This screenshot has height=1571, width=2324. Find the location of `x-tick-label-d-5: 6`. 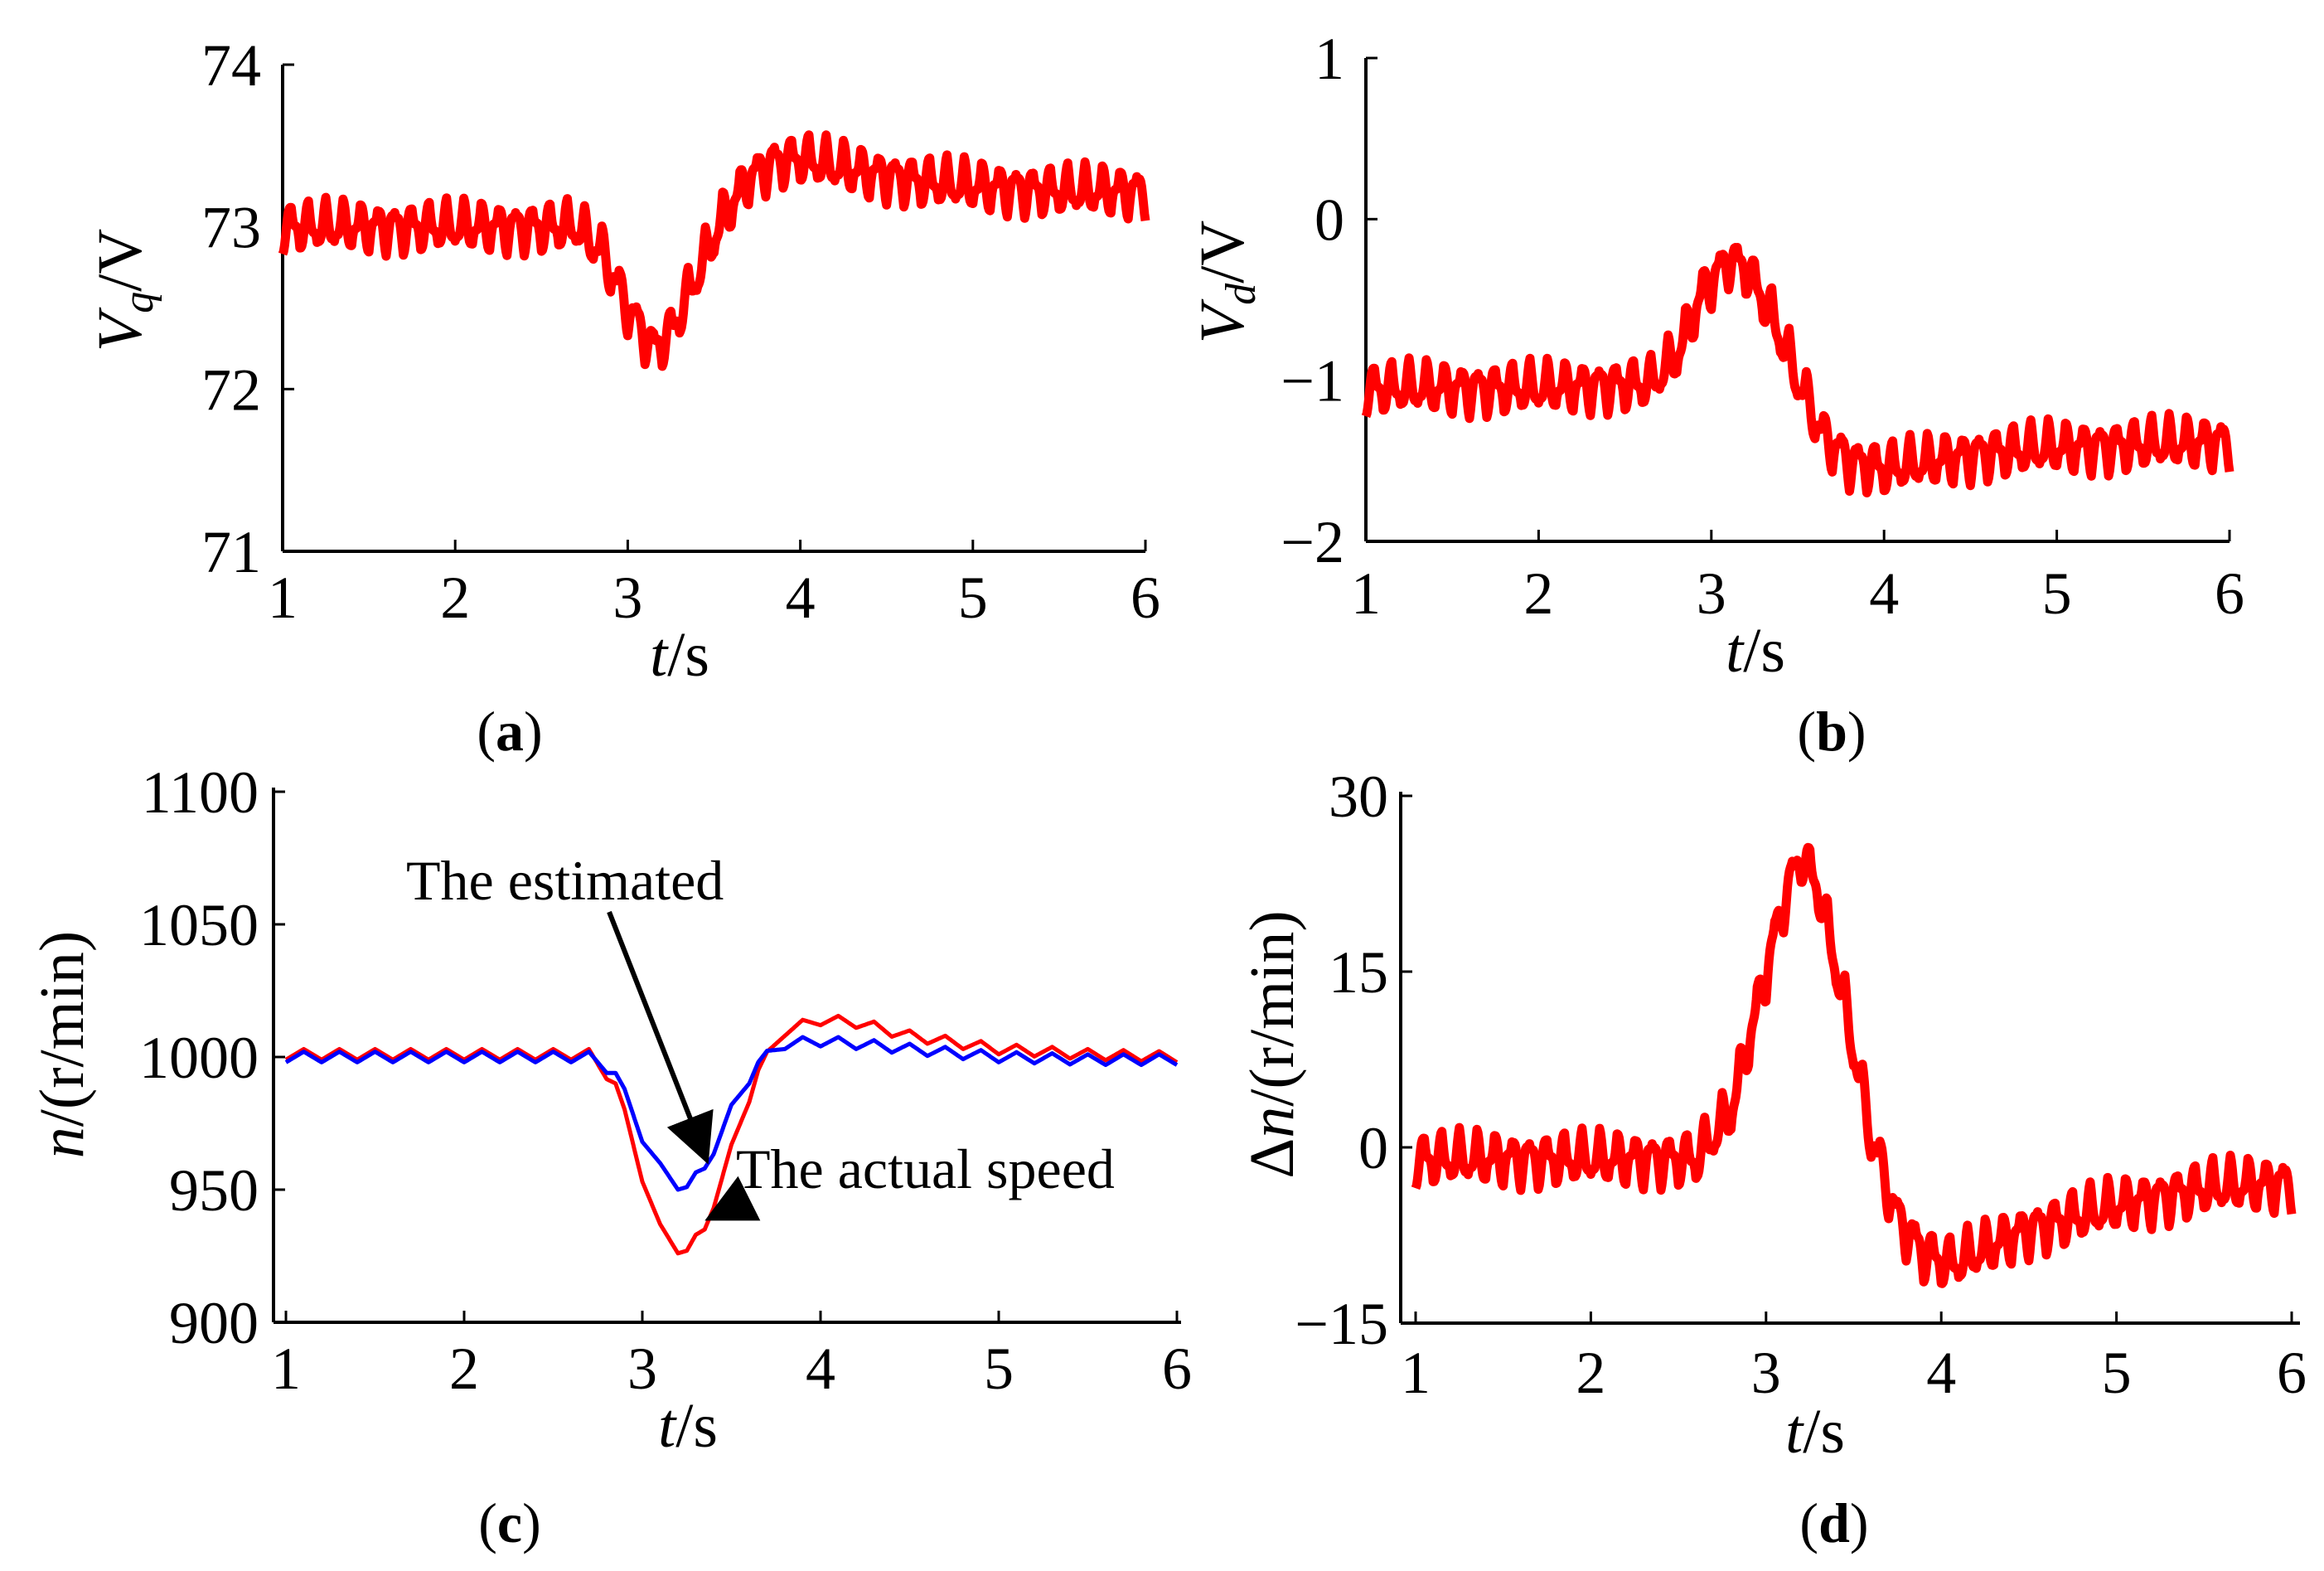

x-tick-label-d-5: 6 is located at coordinates (2292, 1373).